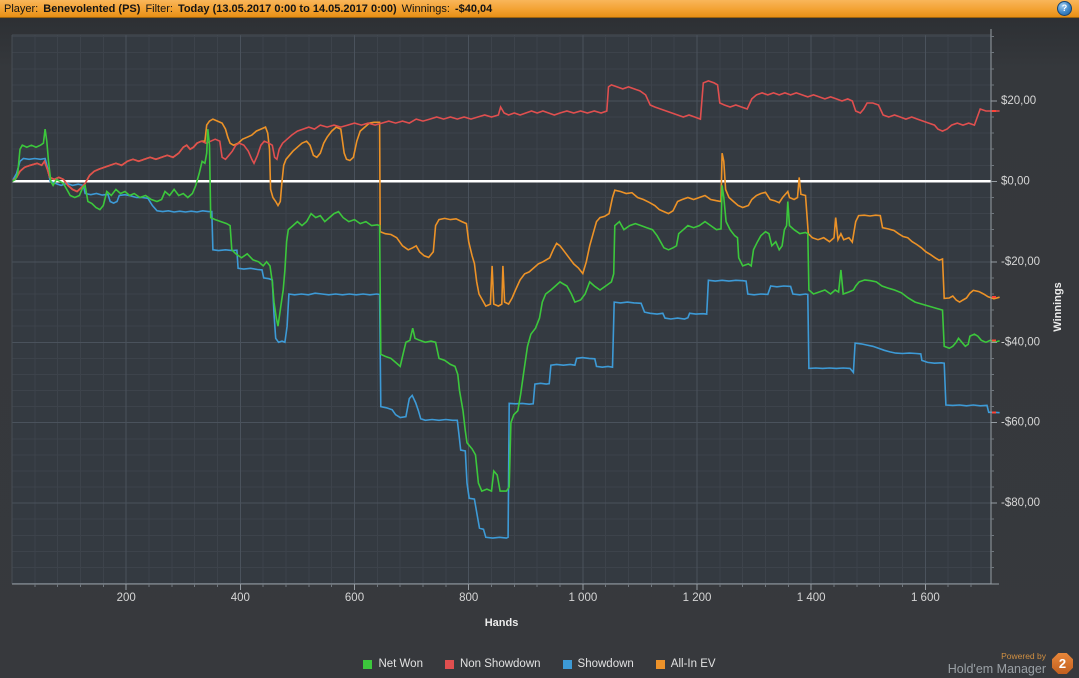  I want to click on x-tick-label: 600, so click(354, 598).